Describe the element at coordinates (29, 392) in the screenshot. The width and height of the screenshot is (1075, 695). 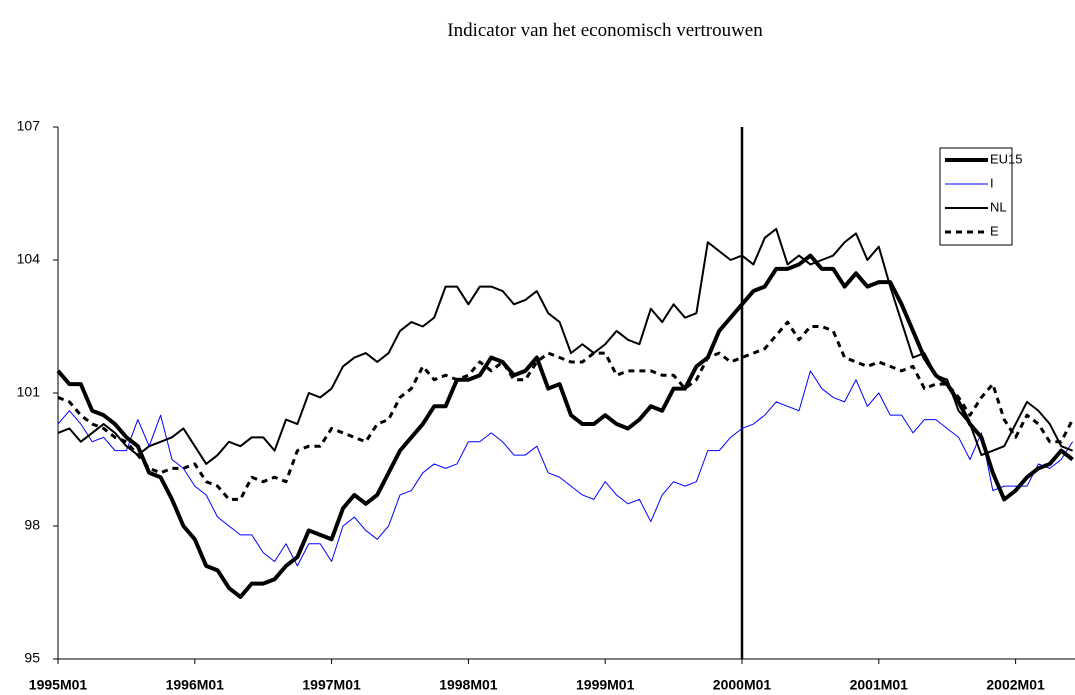
I see `y-tick-label: 101` at that location.